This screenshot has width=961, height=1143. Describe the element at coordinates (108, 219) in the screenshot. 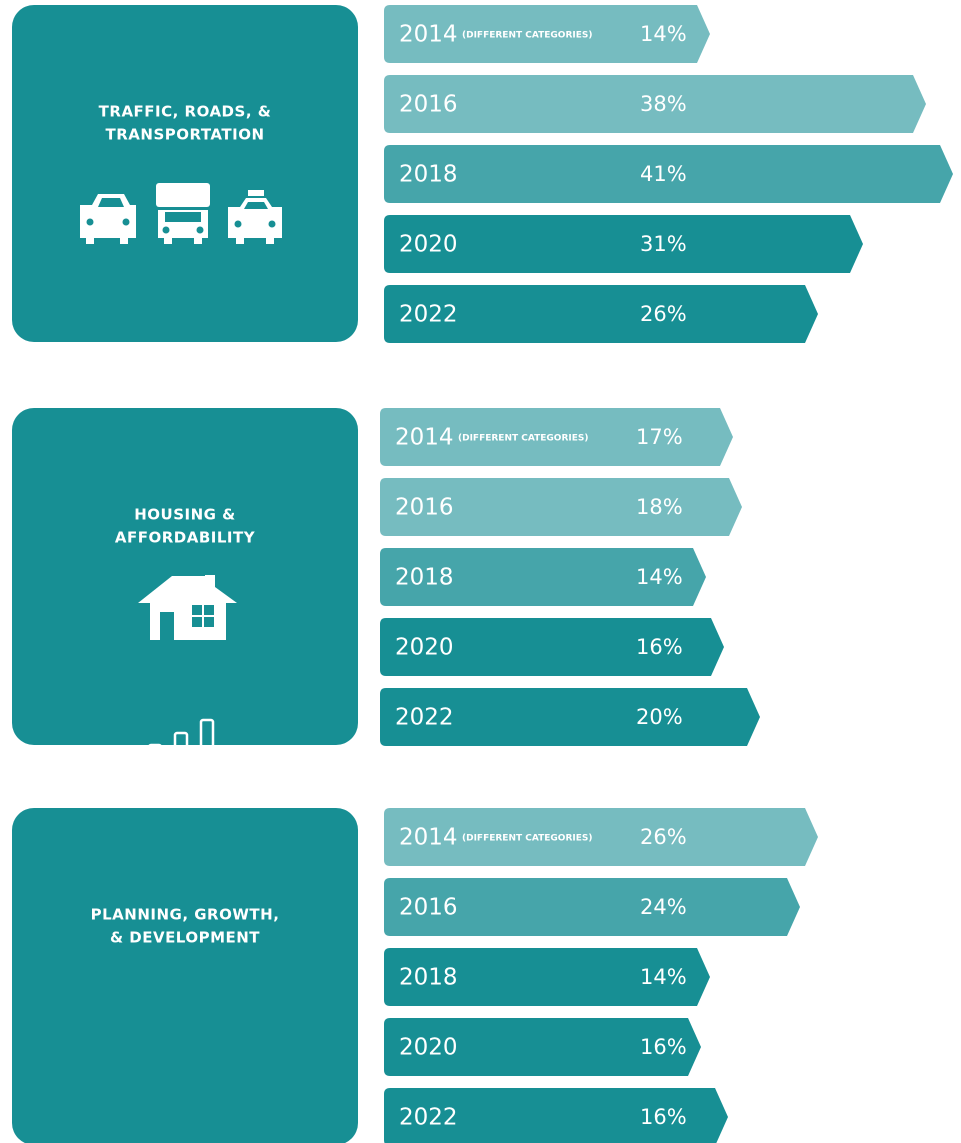

I see `car-icon` at that location.